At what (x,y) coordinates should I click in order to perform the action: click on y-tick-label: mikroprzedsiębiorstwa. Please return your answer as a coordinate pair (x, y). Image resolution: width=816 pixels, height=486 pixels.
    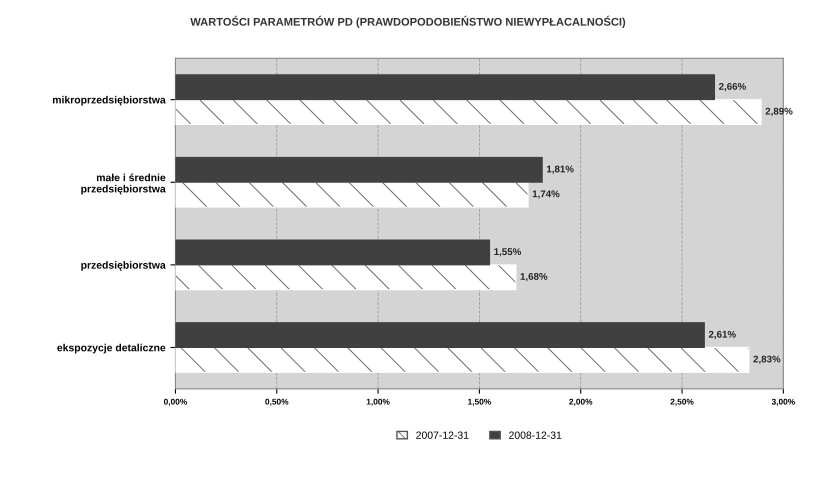
    Looking at the image, I should click on (109, 101).